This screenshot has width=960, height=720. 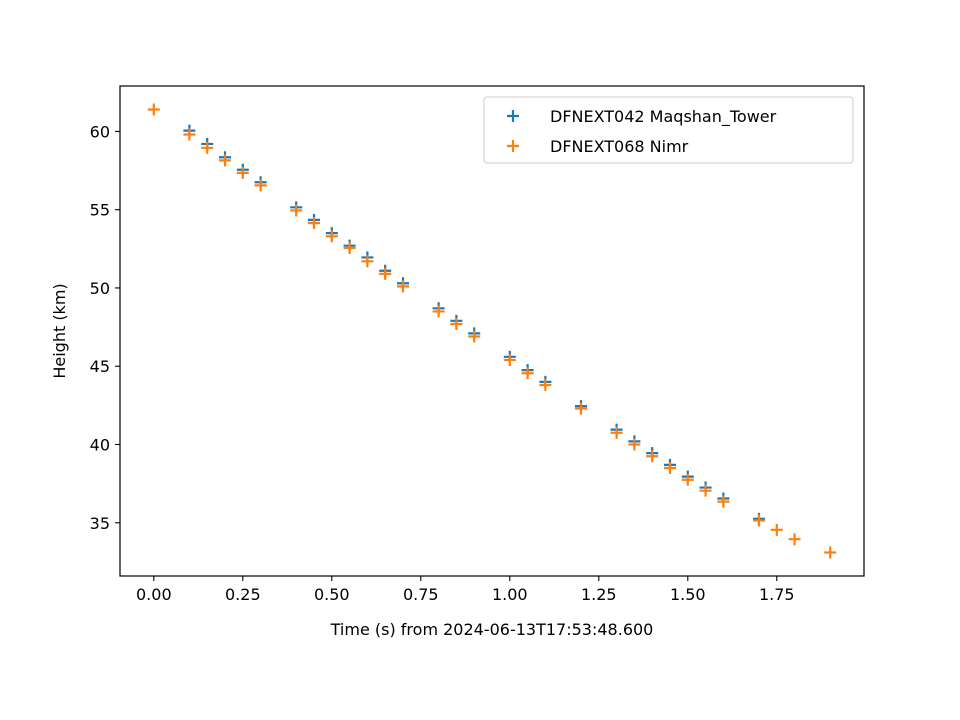 What do you see at coordinates (510, 594) in the screenshot?
I see `x-tick-label: 1.00` at bounding box center [510, 594].